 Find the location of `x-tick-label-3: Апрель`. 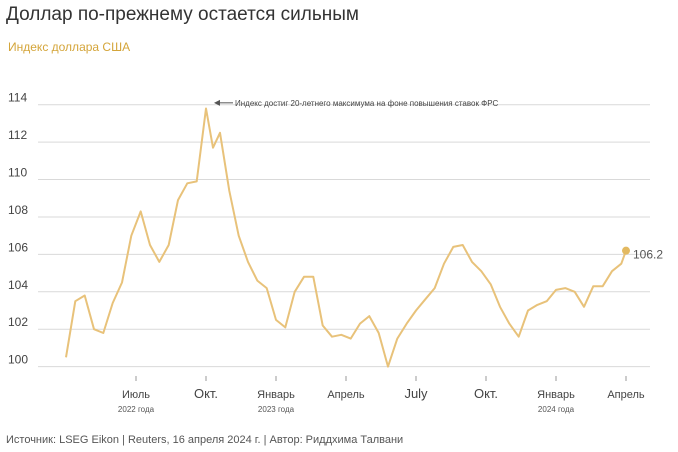

x-tick-label-3: Апрель is located at coordinates (346, 395).